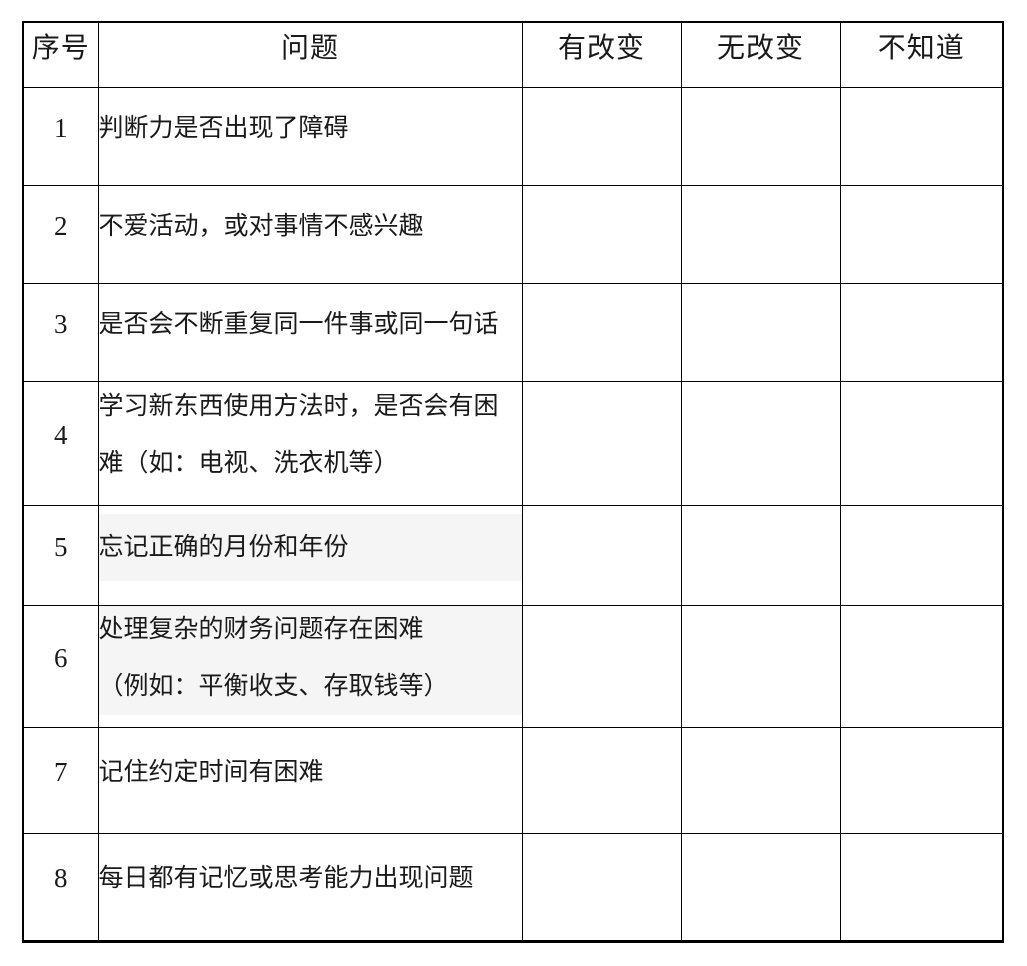 The image size is (1027, 966). I want to click on row-number: 4, so click(60, 443).